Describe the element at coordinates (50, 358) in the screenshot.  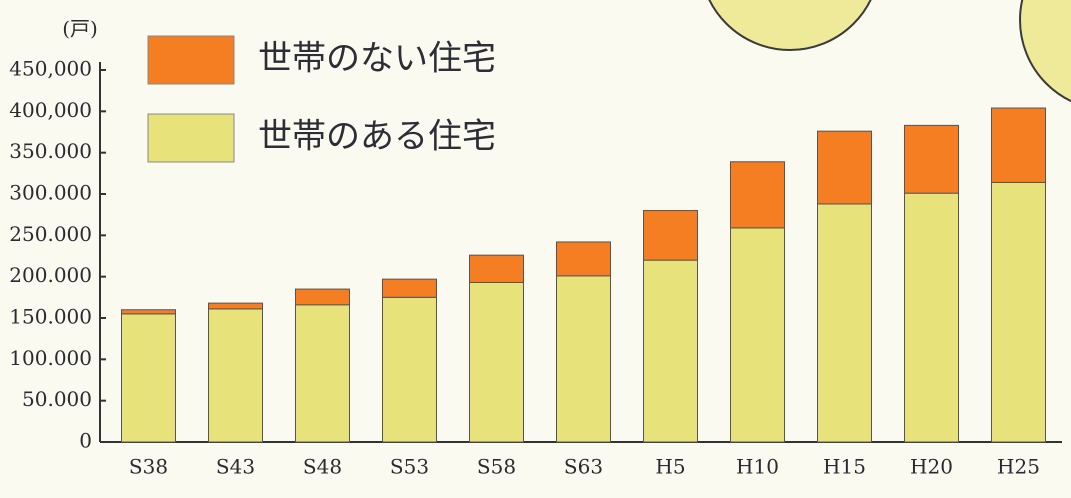
I see `y-tick-label: 100.000` at that location.